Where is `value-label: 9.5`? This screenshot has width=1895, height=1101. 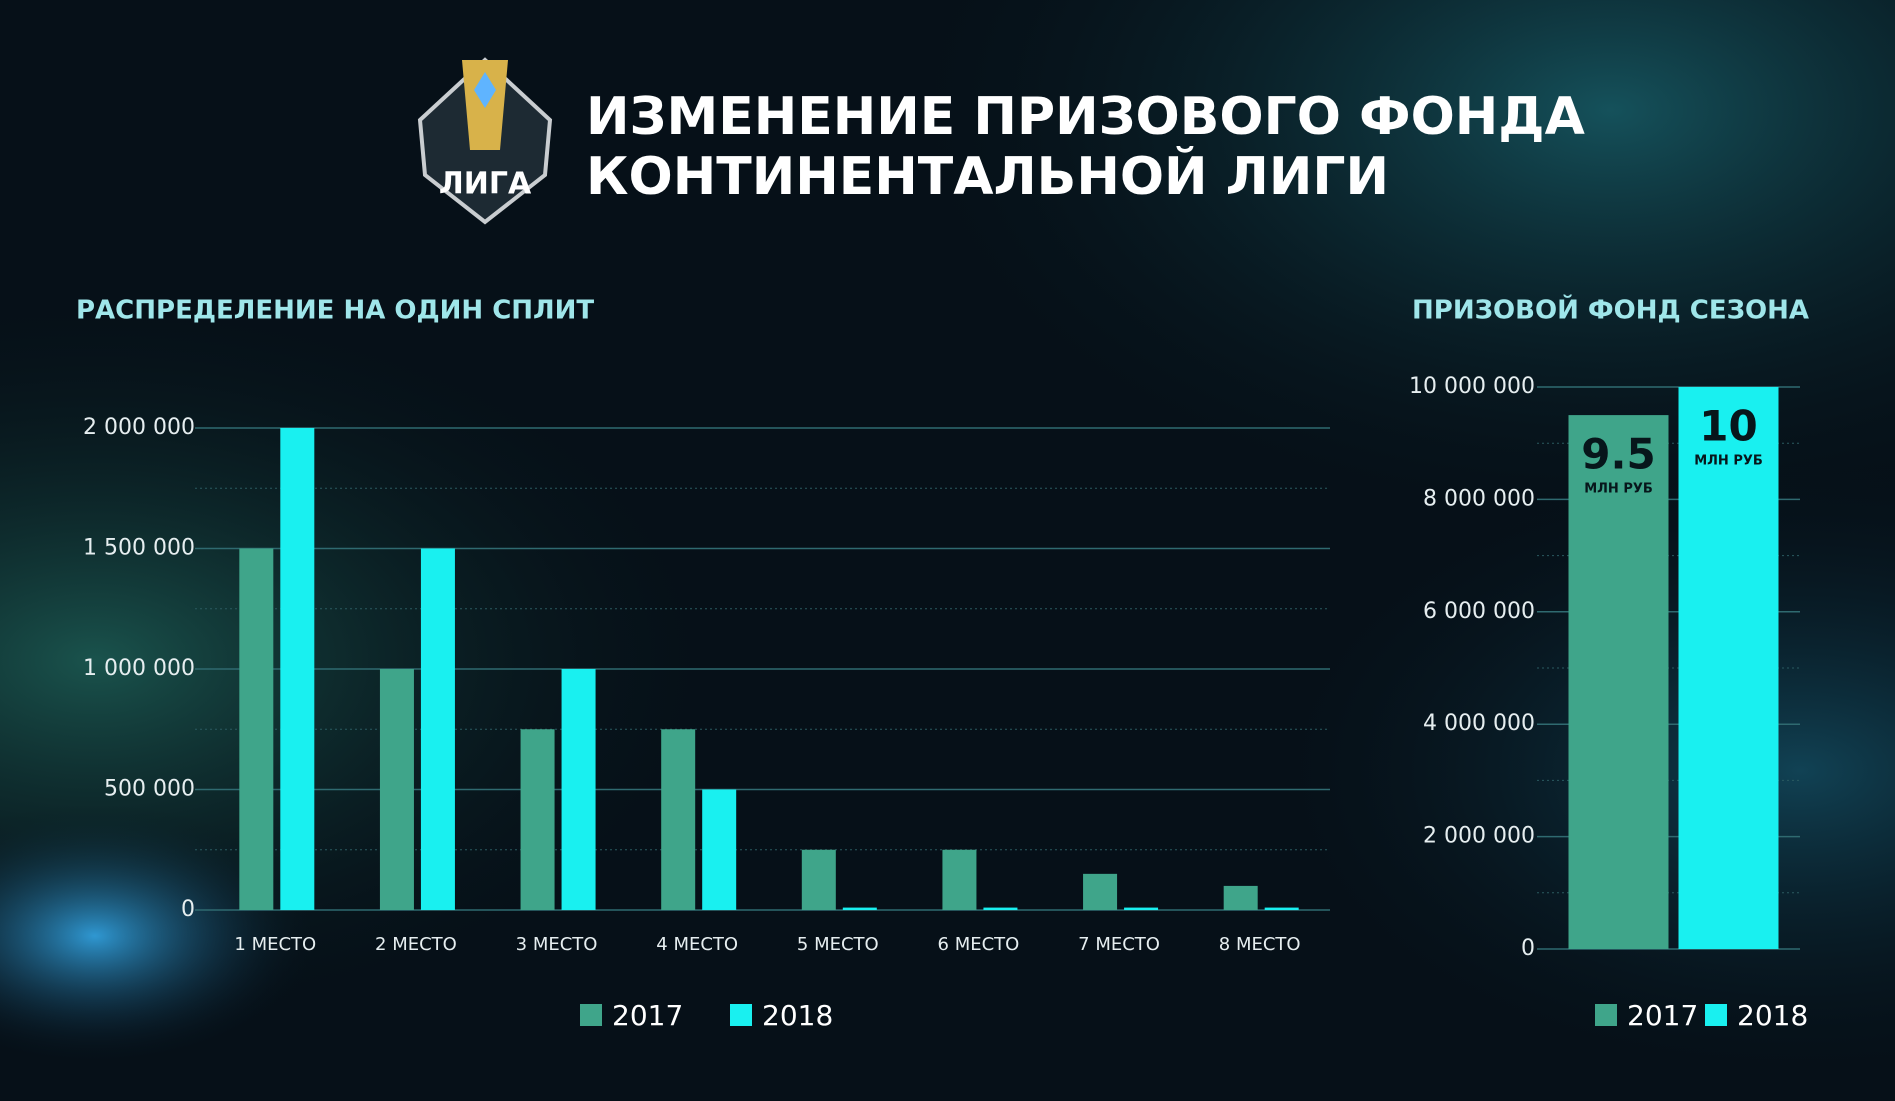 value-label: 9.5 is located at coordinates (1618, 454).